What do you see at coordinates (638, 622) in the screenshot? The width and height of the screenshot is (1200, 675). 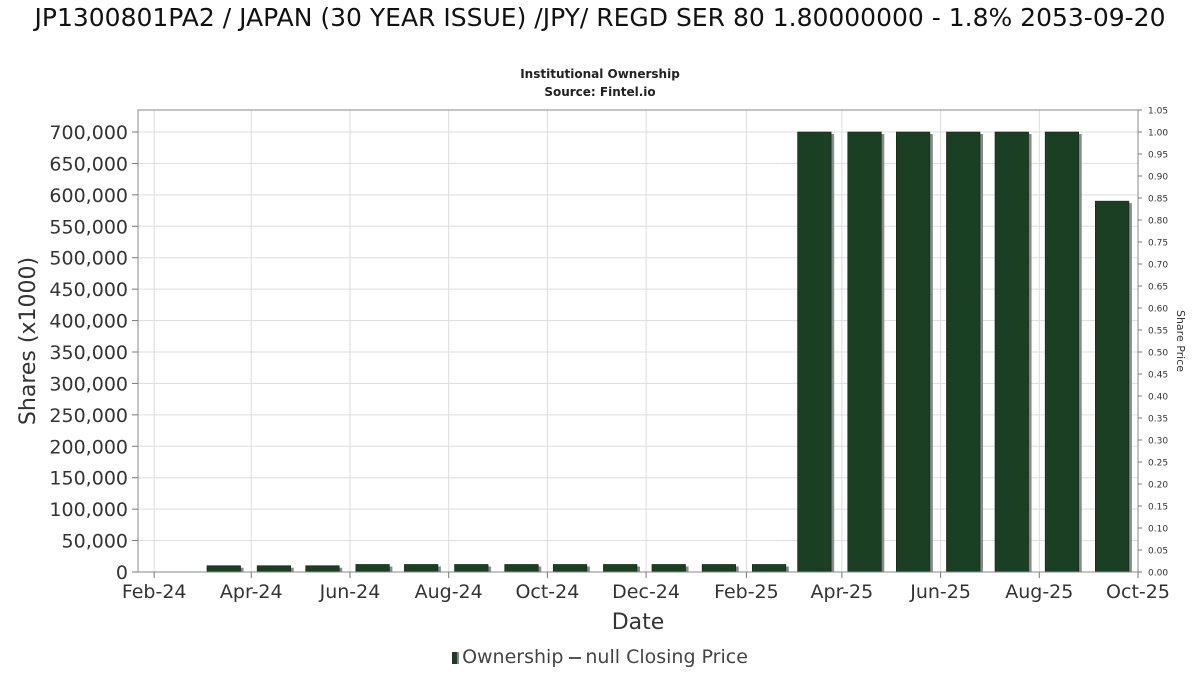 I see `x-axis-title: Date` at bounding box center [638, 622].